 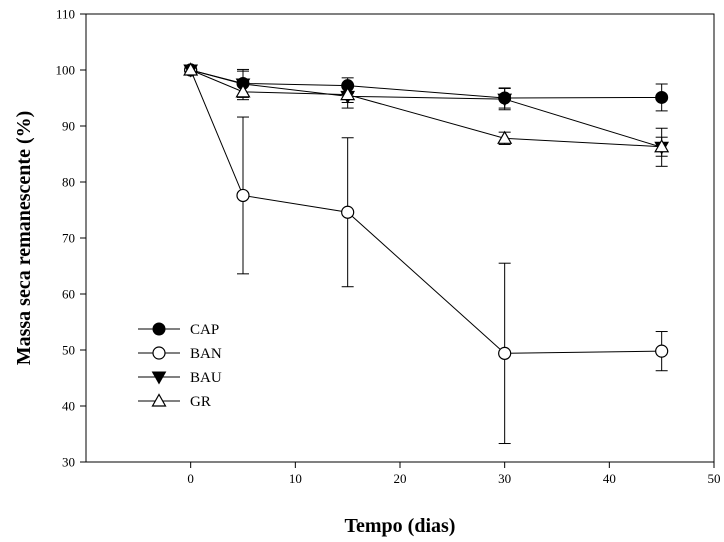 I want to click on legend-marker-cap, so click(x=159, y=329).